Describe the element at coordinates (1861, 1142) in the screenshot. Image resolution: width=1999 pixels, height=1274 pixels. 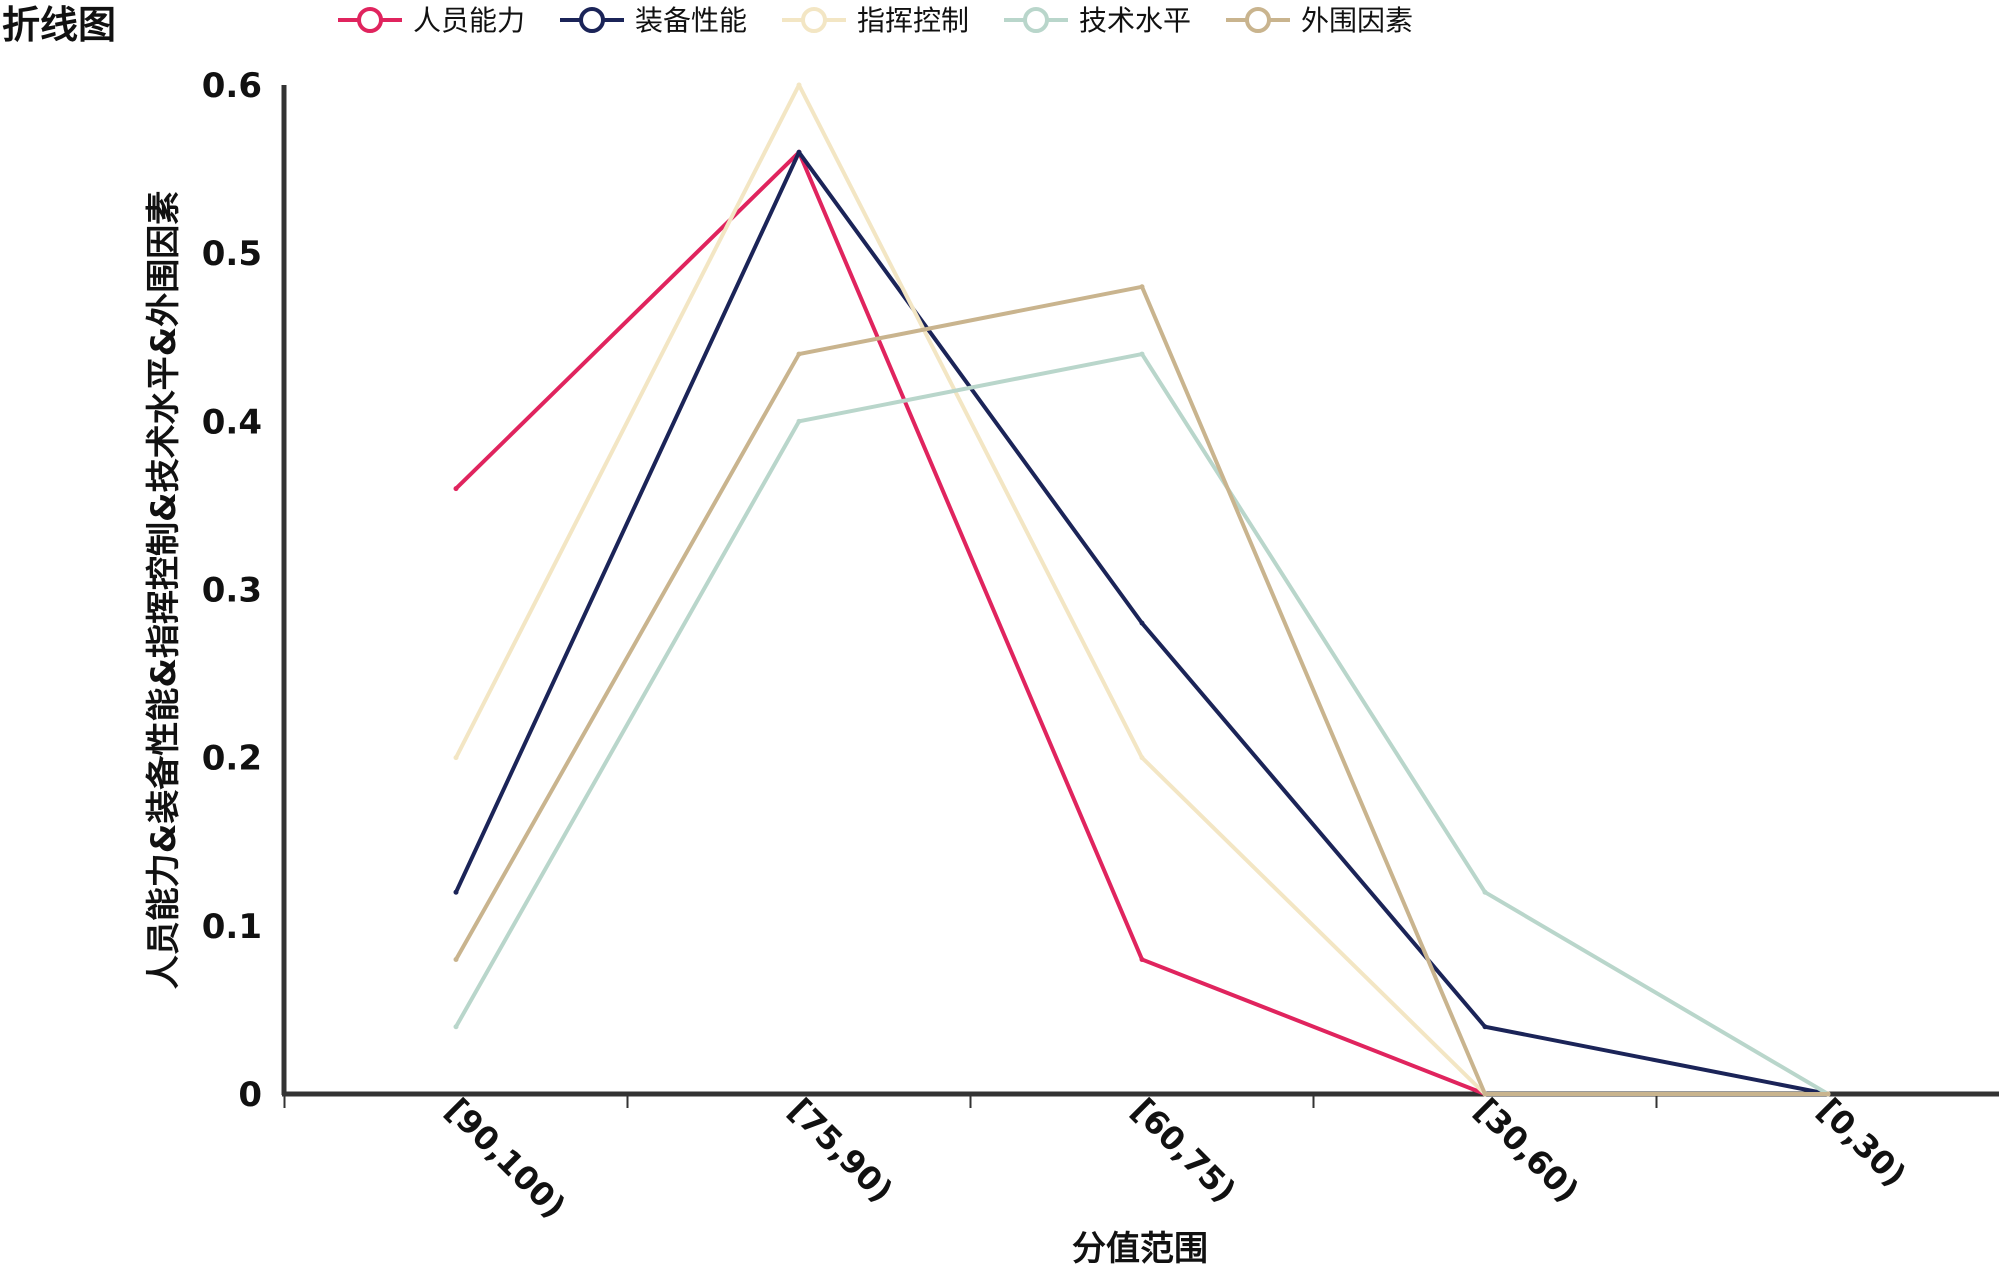
I see `x-tick-label: [0,30)` at that location.